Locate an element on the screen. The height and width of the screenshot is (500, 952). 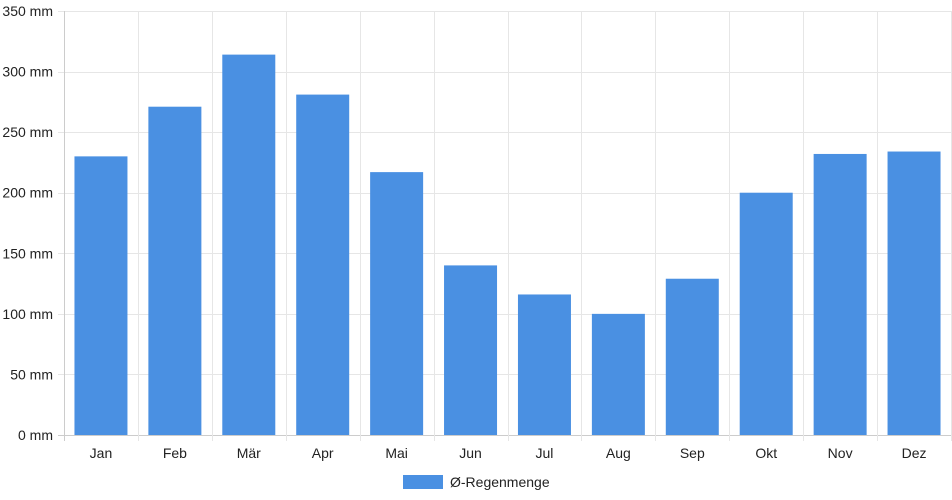
x-tick-label: Dez is located at coordinates (914, 453).